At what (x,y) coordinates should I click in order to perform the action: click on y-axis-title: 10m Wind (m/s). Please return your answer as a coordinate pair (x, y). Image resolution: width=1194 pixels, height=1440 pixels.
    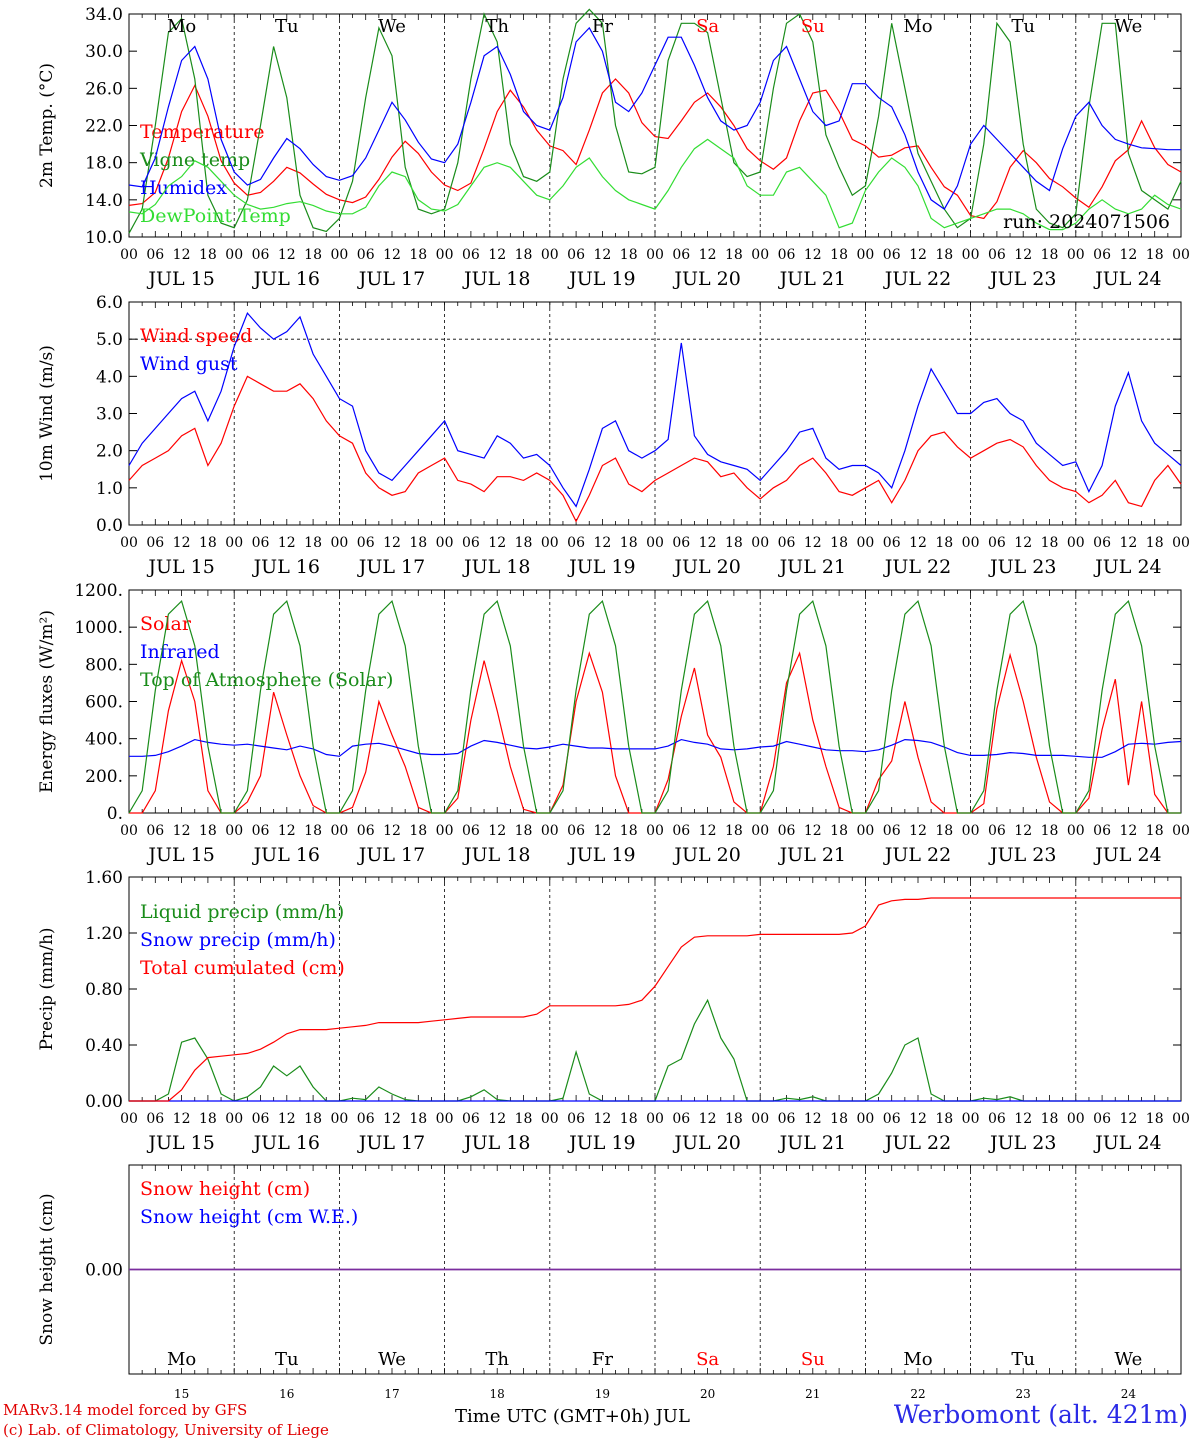
    Looking at the image, I should click on (47, 413).